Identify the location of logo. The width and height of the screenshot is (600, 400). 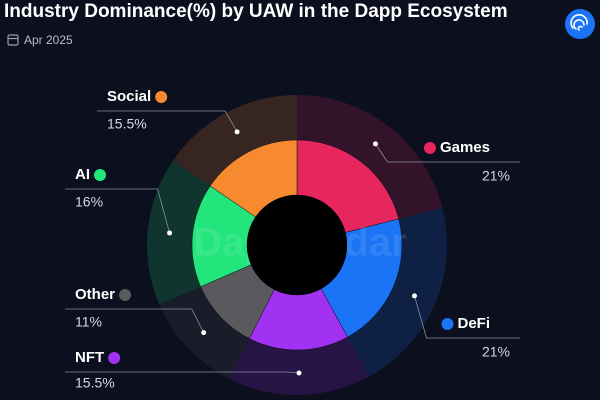
(580, 24).